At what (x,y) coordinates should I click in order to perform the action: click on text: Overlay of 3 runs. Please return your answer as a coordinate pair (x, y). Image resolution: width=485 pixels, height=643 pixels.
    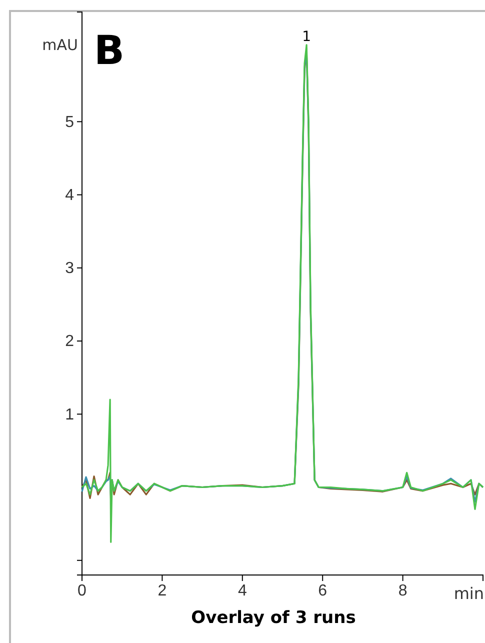
    Looking at the image, I should click on (273, 618).